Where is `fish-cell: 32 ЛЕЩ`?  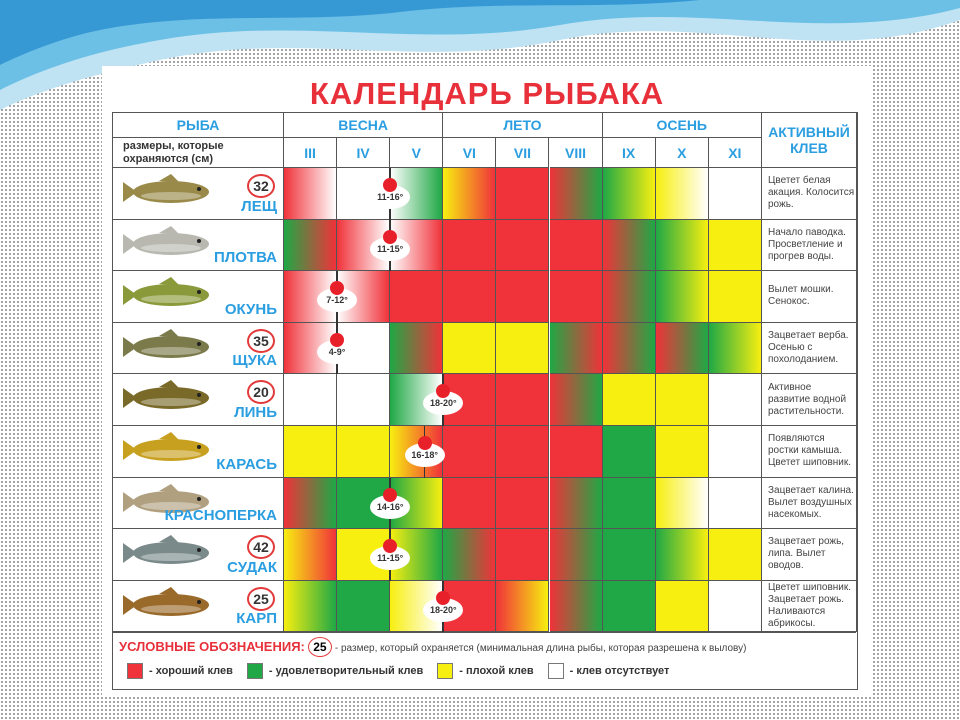
fish-cell: 32 ЛЕЩ is located at coordinates (198, 194).